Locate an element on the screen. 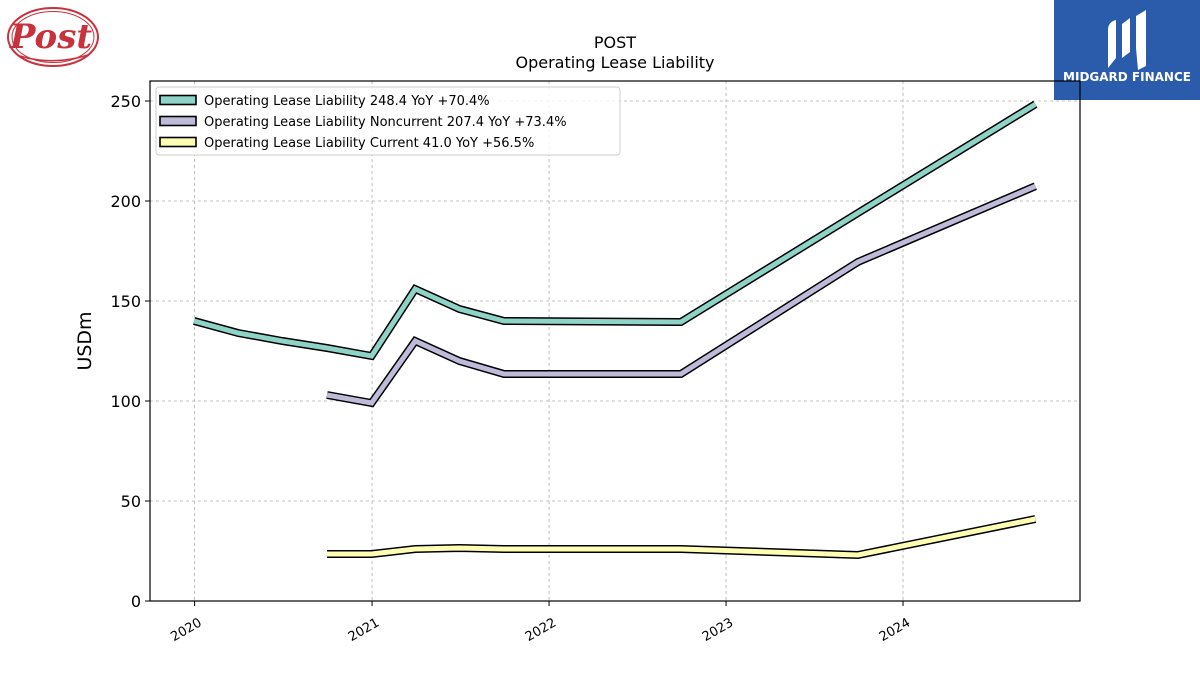 The height and width of the screenshot is (675, 1200). y-tick-label: 100 is located at coordinates (125, 401).